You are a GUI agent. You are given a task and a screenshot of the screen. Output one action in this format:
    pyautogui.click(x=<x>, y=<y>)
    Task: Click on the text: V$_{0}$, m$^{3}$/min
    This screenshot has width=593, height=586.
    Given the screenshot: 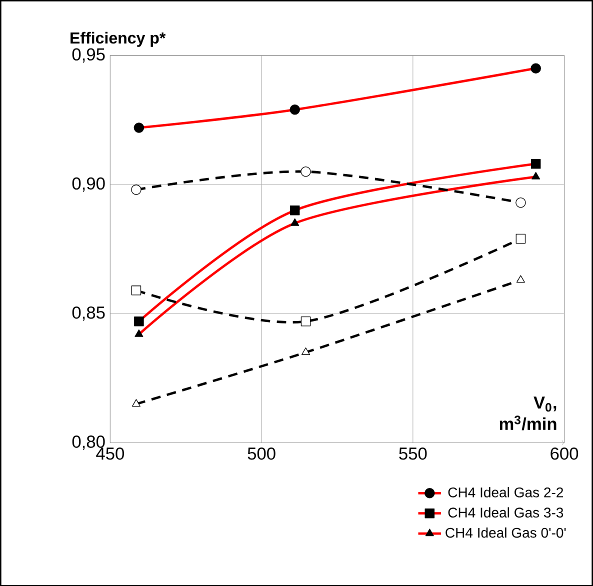 What is the action you would take?
    pyautogui.click(x=528, y=413)
    